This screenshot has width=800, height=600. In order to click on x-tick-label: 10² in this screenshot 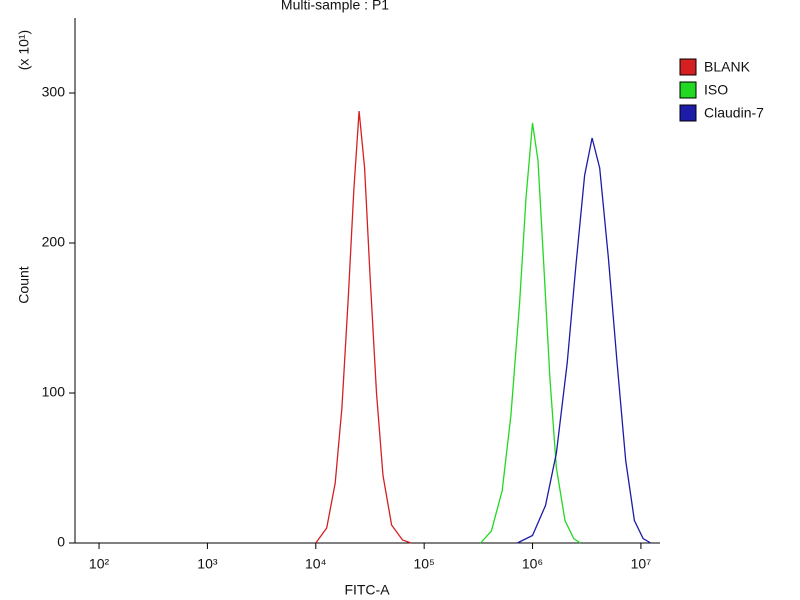, I will do `click(99, 564)`.